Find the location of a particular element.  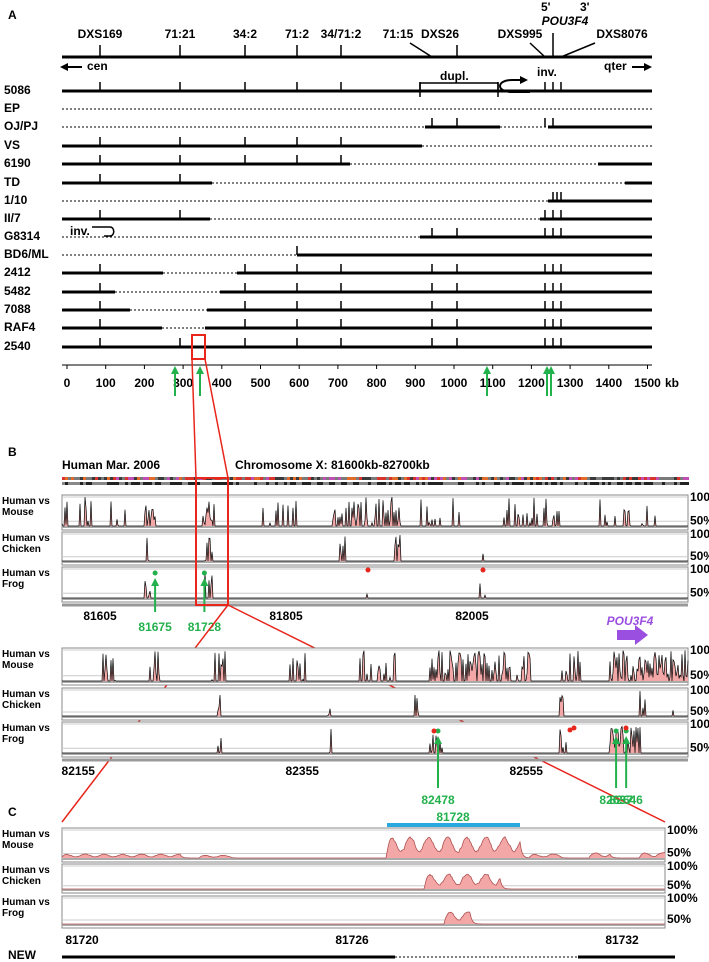

row-label: EP is located at coordinates (12, 108).